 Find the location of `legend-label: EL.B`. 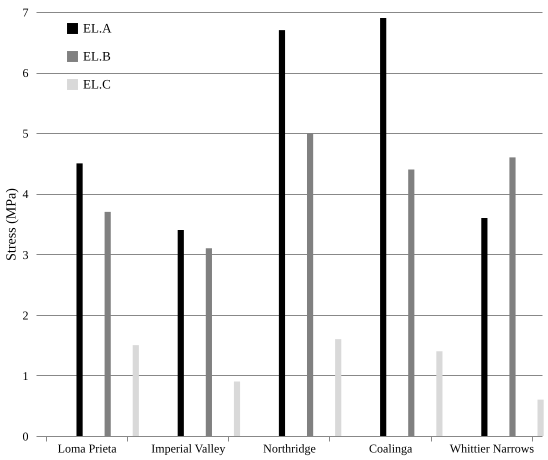

legend-label: EL.B is located at coordinates (97, 56).